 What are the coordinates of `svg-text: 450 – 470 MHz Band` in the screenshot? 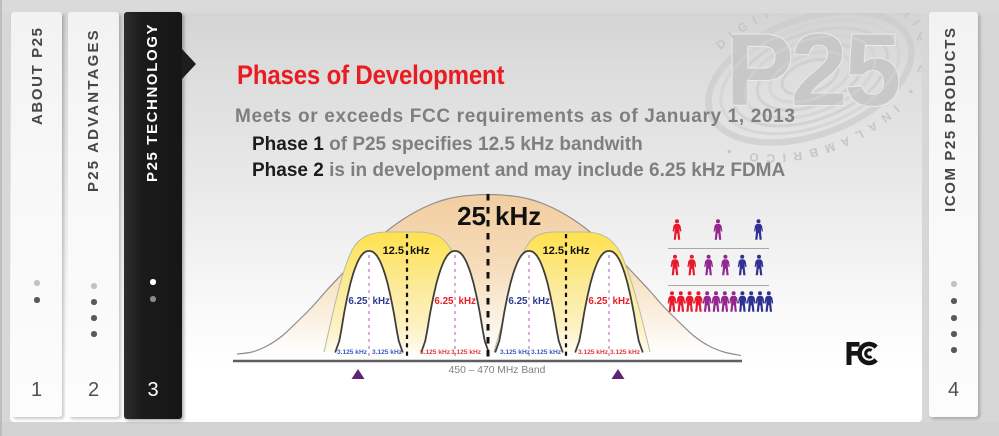 It's located at (497, 370).